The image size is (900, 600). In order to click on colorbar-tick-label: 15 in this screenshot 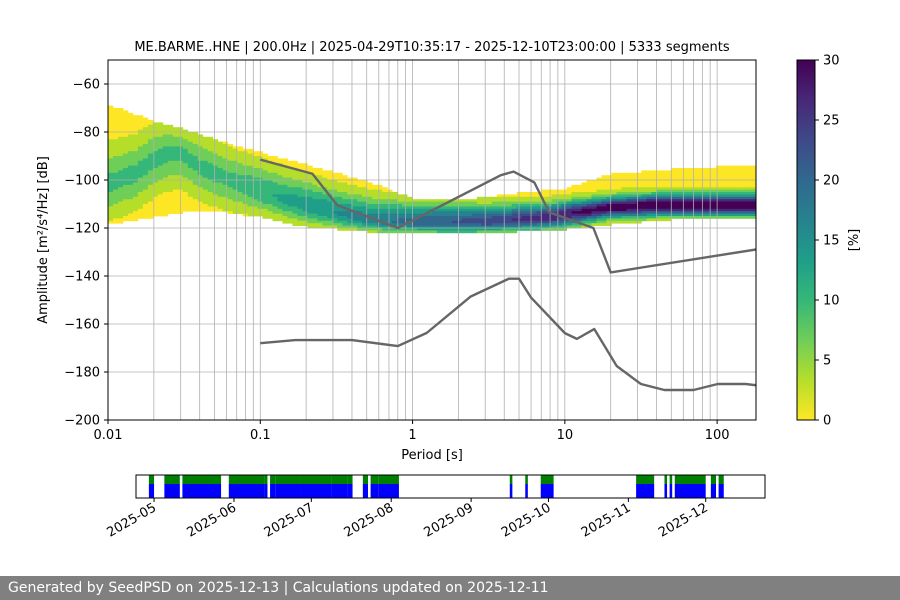, I will do `click(831, 241)`.